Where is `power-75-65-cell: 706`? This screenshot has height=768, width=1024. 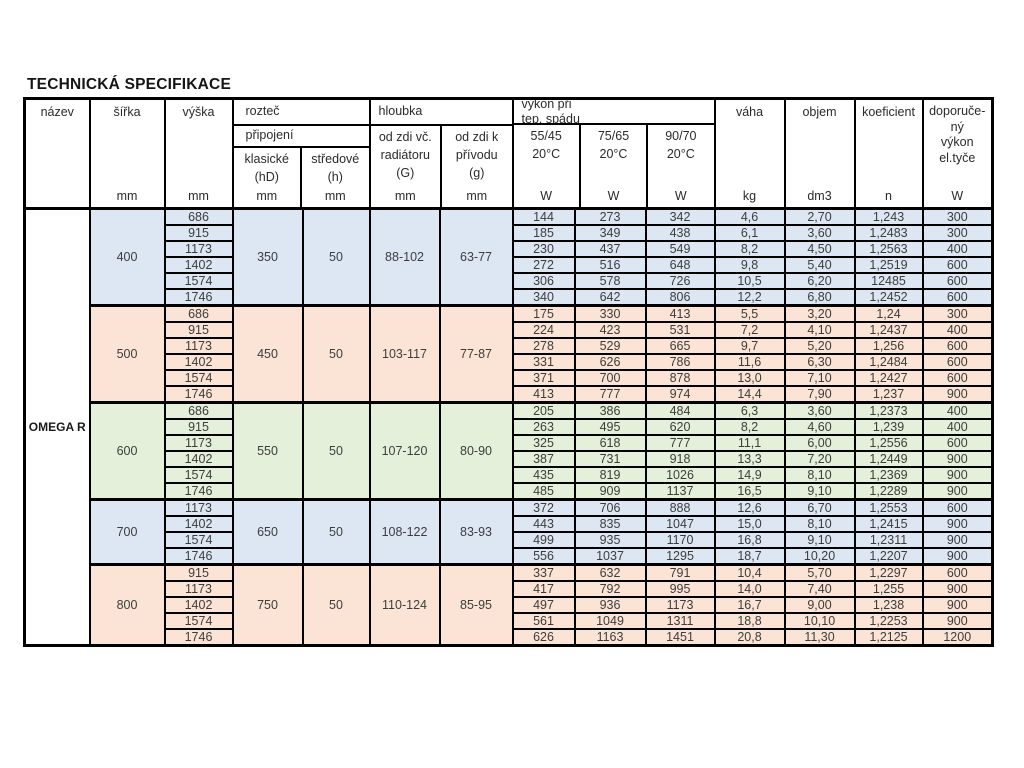
power-75-65-cell: 706 is located at coordinates (610, 507).